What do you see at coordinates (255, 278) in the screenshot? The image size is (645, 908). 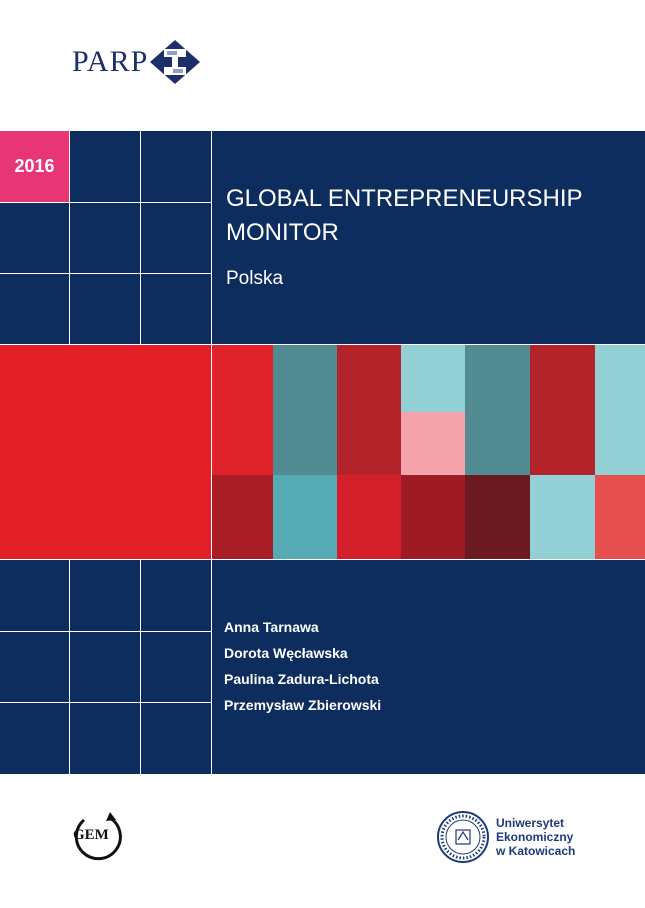 I see `report-subtitle: Polska` at bounding box center [255, 278].